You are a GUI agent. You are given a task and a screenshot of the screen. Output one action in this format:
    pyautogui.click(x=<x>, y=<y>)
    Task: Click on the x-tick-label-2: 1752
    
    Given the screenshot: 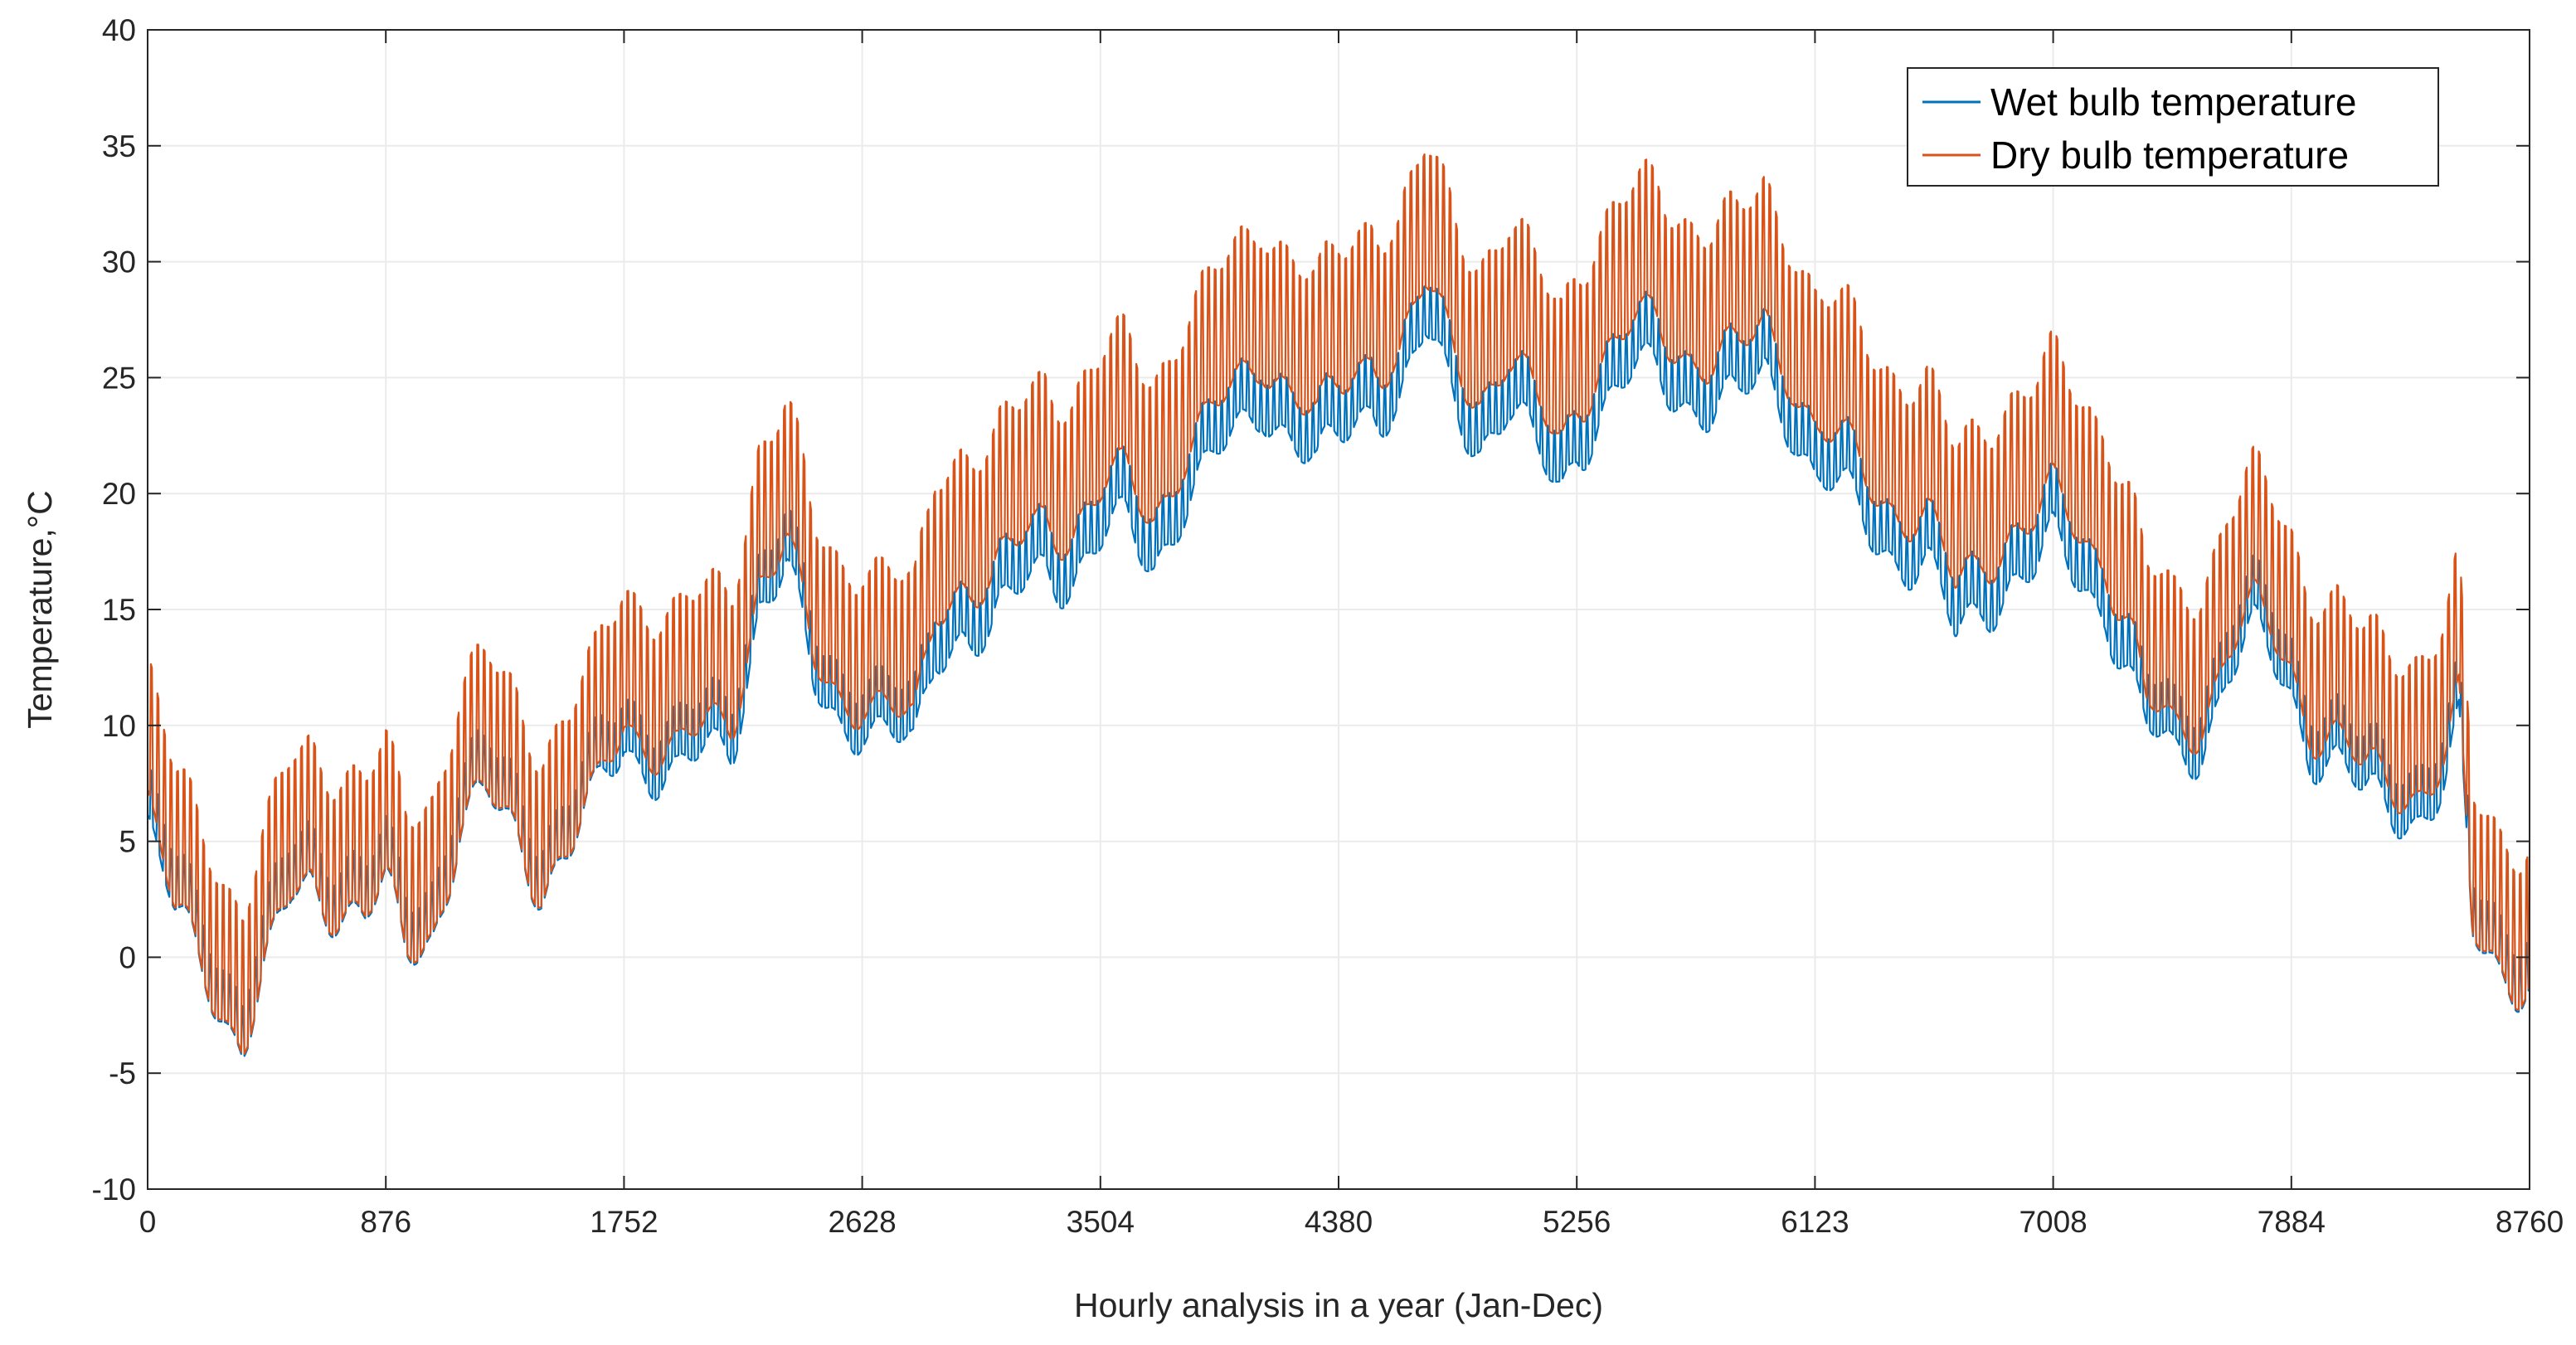 What is the action you would take?
    pyautogui.click(x=624, y=1222)
    